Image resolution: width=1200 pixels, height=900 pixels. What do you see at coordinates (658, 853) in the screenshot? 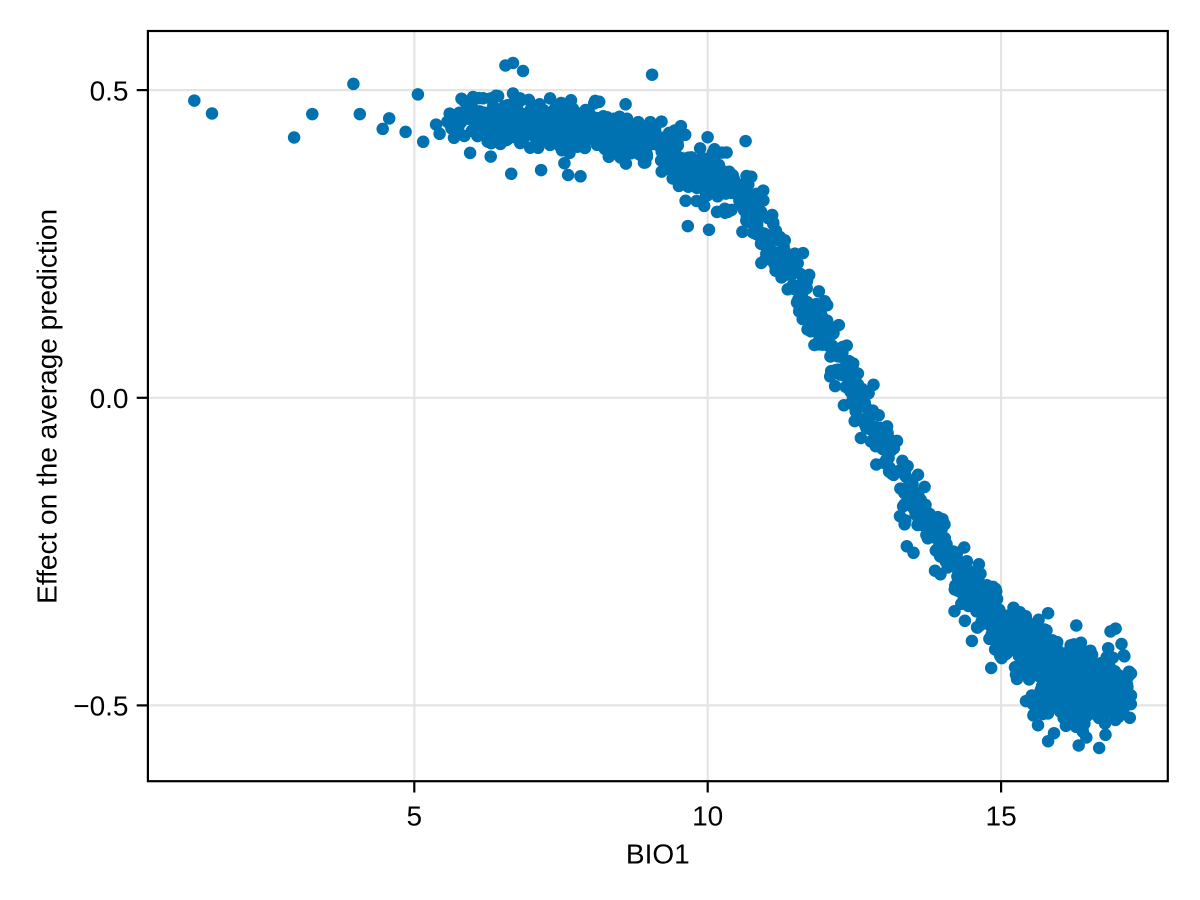
I see `svg-text: BIO1` at bounding box center [658, 853].